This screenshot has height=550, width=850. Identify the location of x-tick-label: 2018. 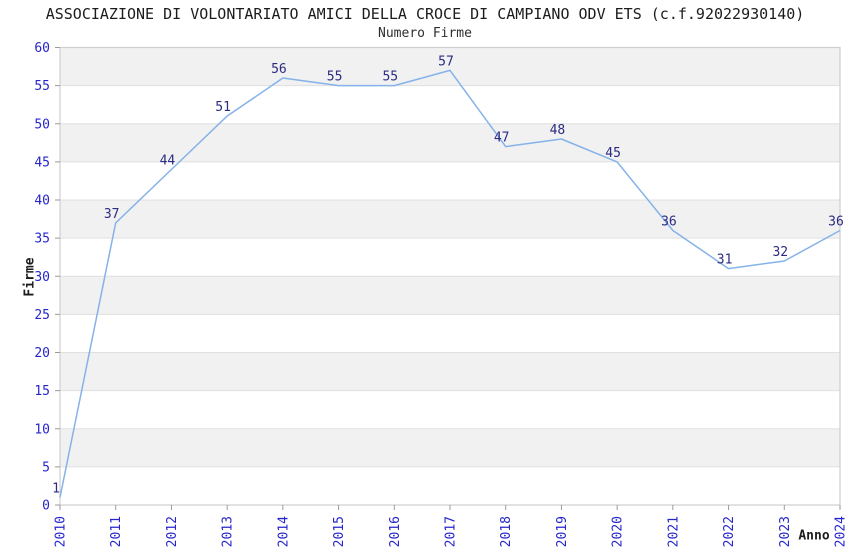
(506, 531).